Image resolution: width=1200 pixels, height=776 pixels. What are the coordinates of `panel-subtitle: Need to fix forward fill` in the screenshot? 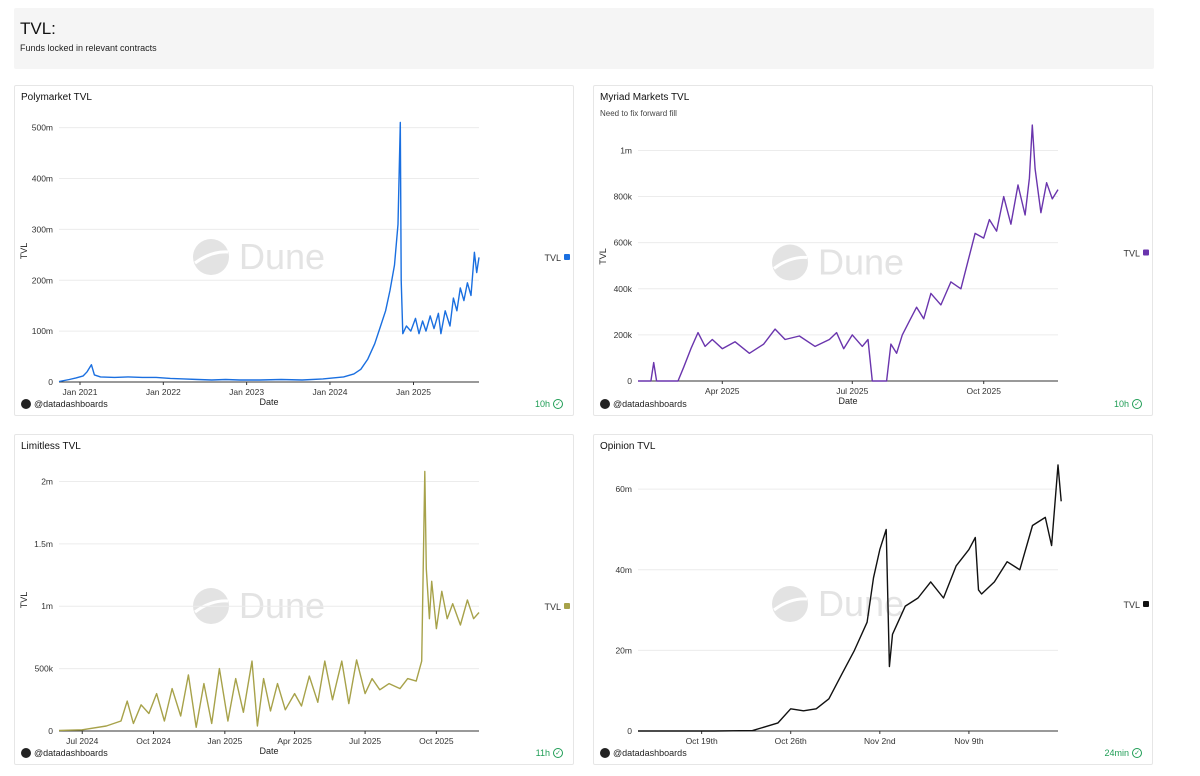 It's located at (638, 113).